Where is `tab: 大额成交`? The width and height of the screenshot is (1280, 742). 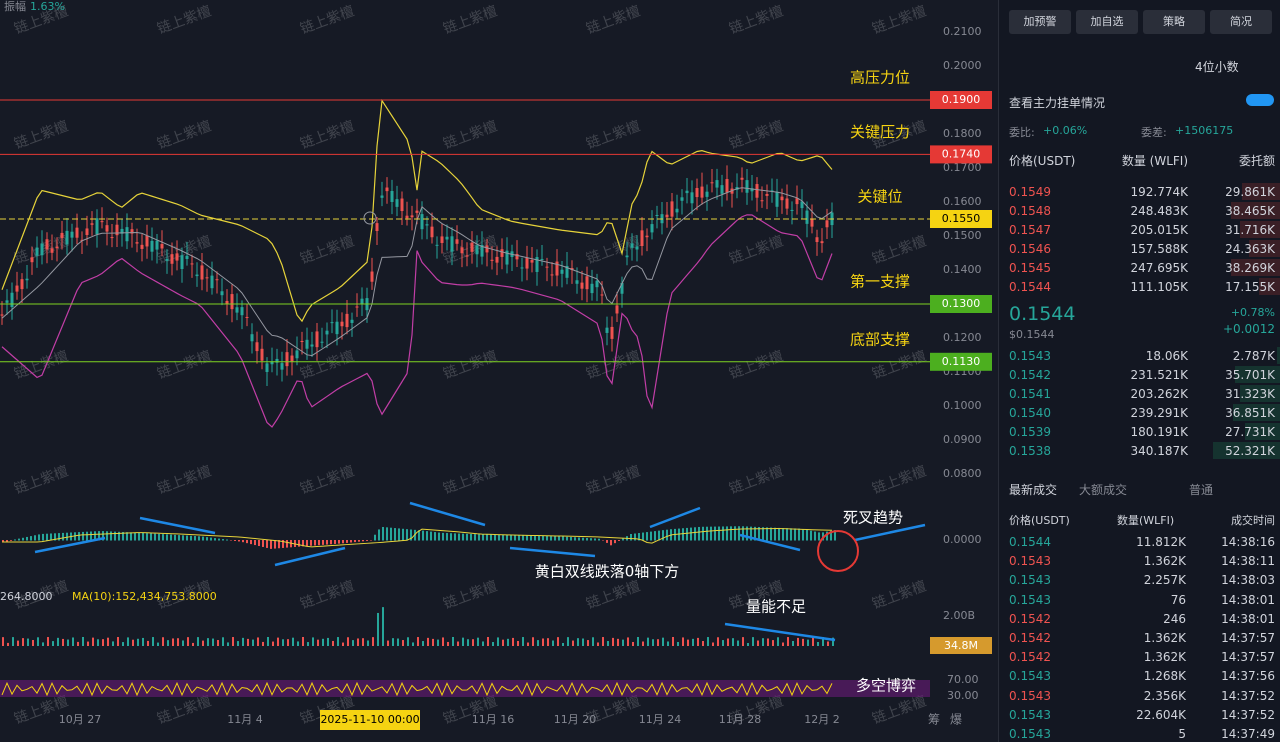 tab: 大额成交 is located at coordinates (1103, 490).